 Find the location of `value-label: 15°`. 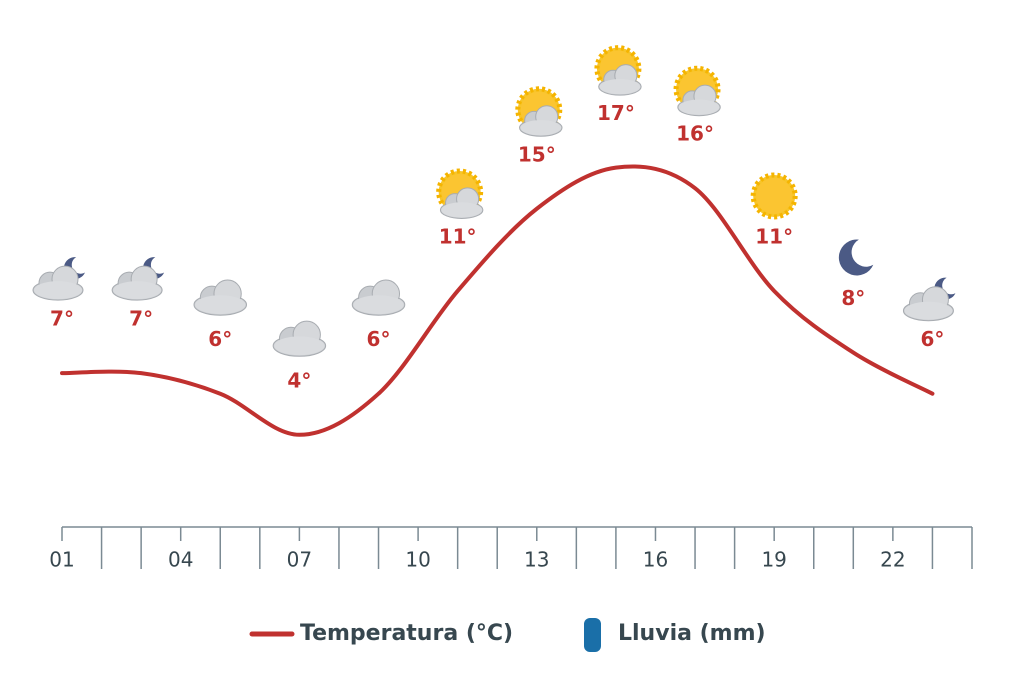

value-label: 15° is located at coordinates (537, 154).